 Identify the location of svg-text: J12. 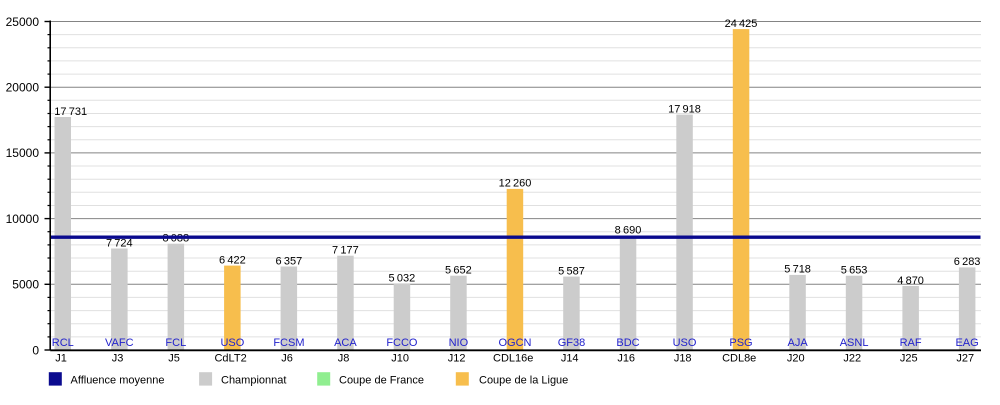
(457, 358).